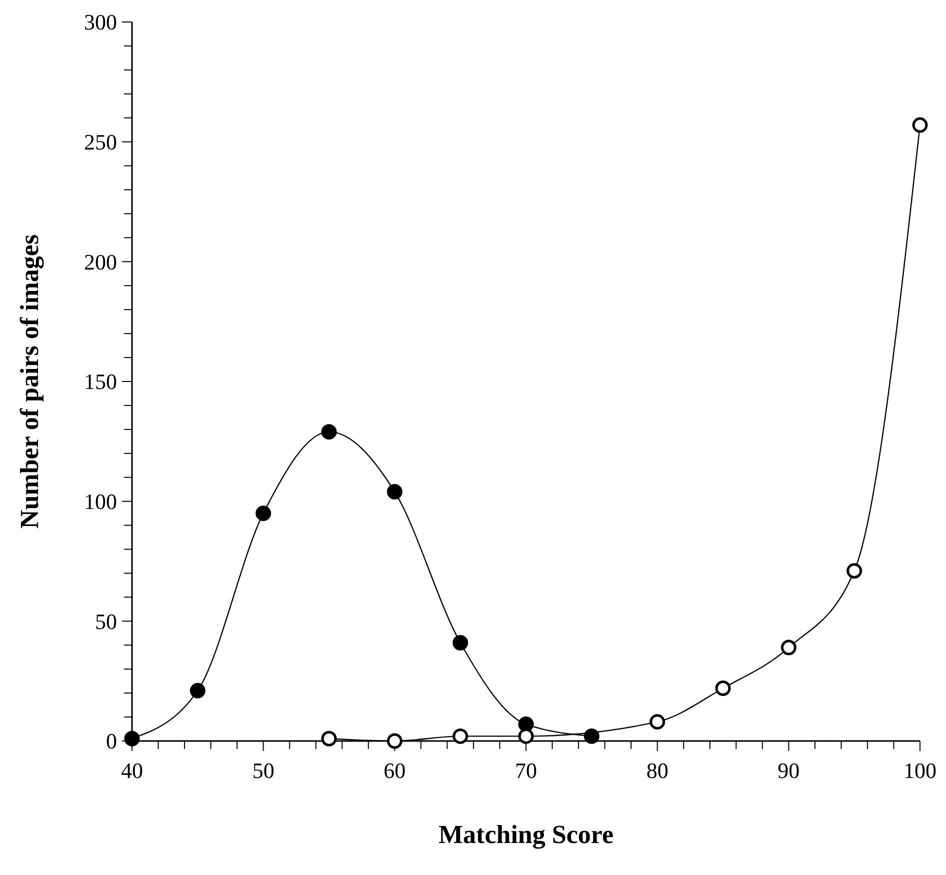 The image size is (946, 875). Describe the element at coordinates (100, 261) in the screenshot. I see `y-tick-label: 200` at that location.